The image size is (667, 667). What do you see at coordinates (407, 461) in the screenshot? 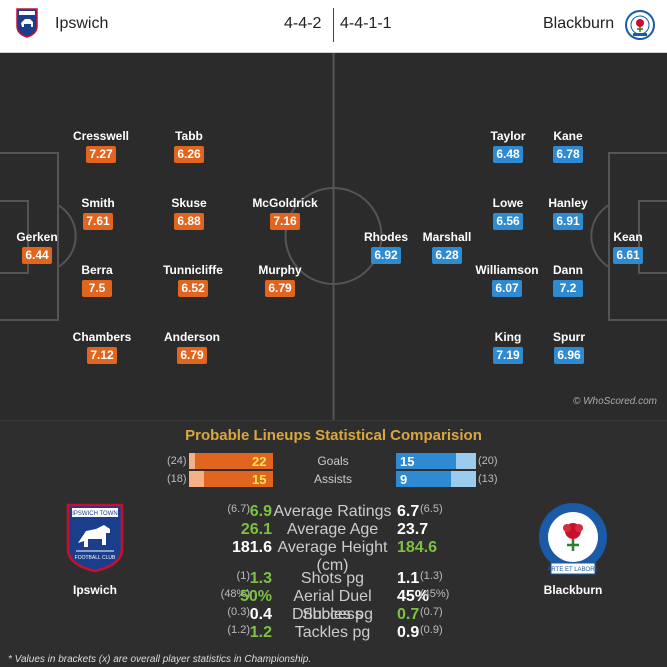
I see `goals-away-value: 15` at bounding box center [407, 461].